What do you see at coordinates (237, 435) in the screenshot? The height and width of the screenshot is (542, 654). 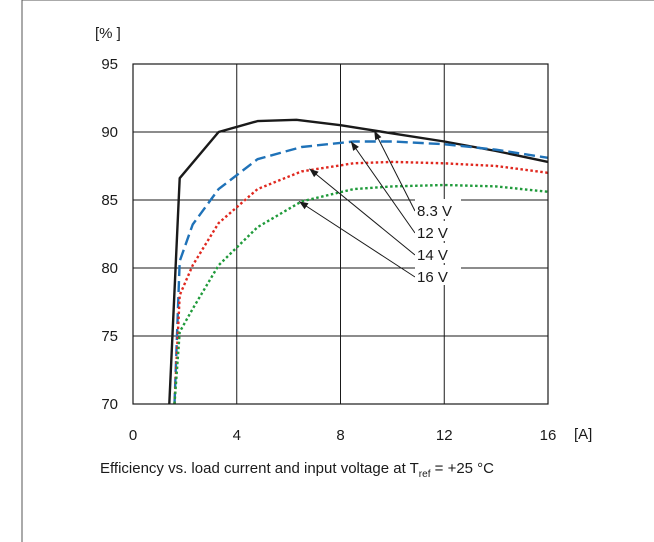 I see `x-tick-label: 4` at bounding box center [237, 435].